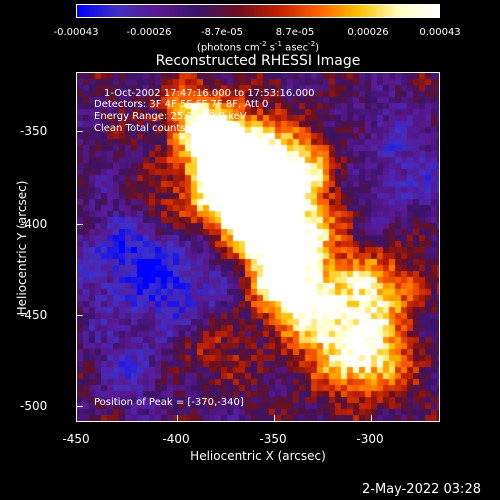 The image size is (500, 500). Describe the element at coordinates (440, 32) in the screenshot. I see `colorbar-tick: 0.00043` at that location.